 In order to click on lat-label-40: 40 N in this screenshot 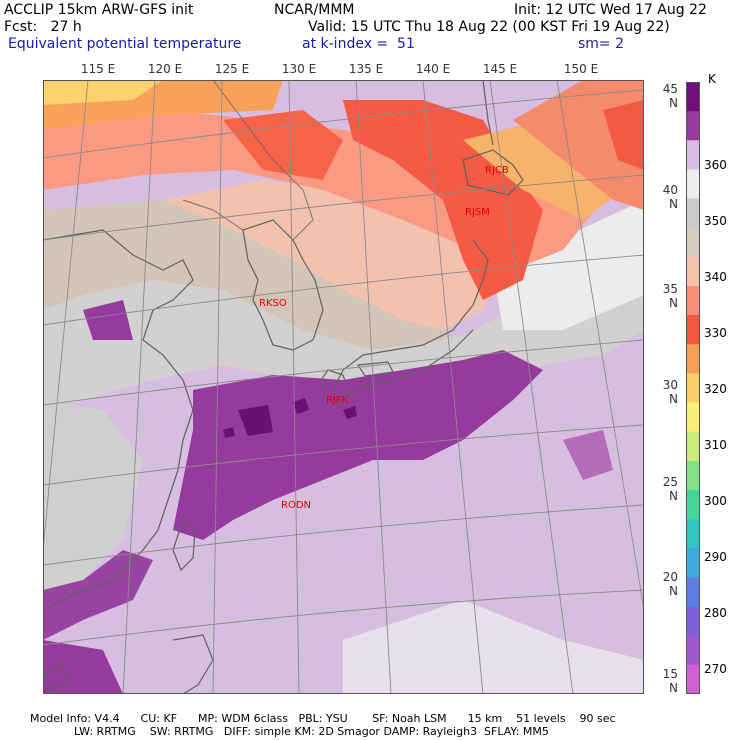, I will do `click(670, 197)`.